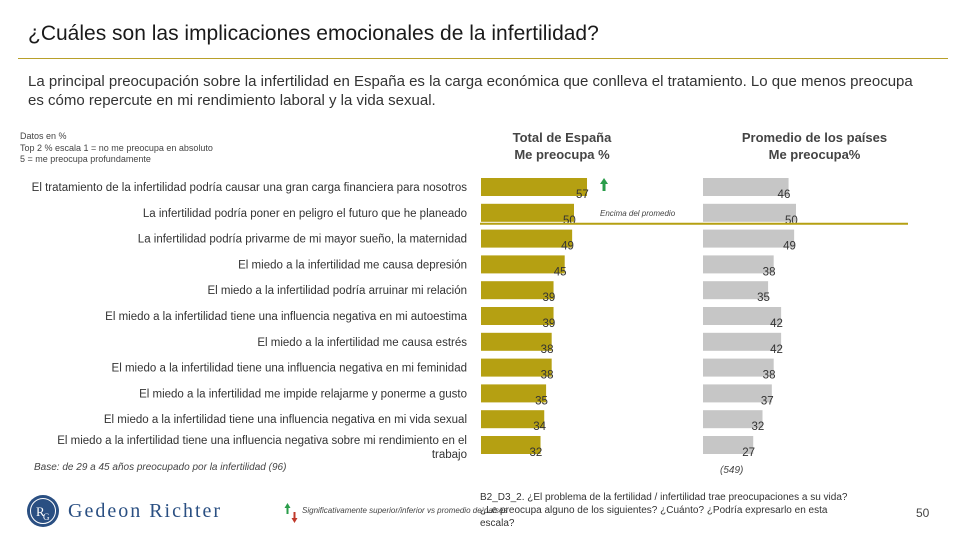 The height and width of the screenshot is (540, 960). Describe the element at coordinates (40, 511) in the screenshot. I see `svg-text: R` at that location.